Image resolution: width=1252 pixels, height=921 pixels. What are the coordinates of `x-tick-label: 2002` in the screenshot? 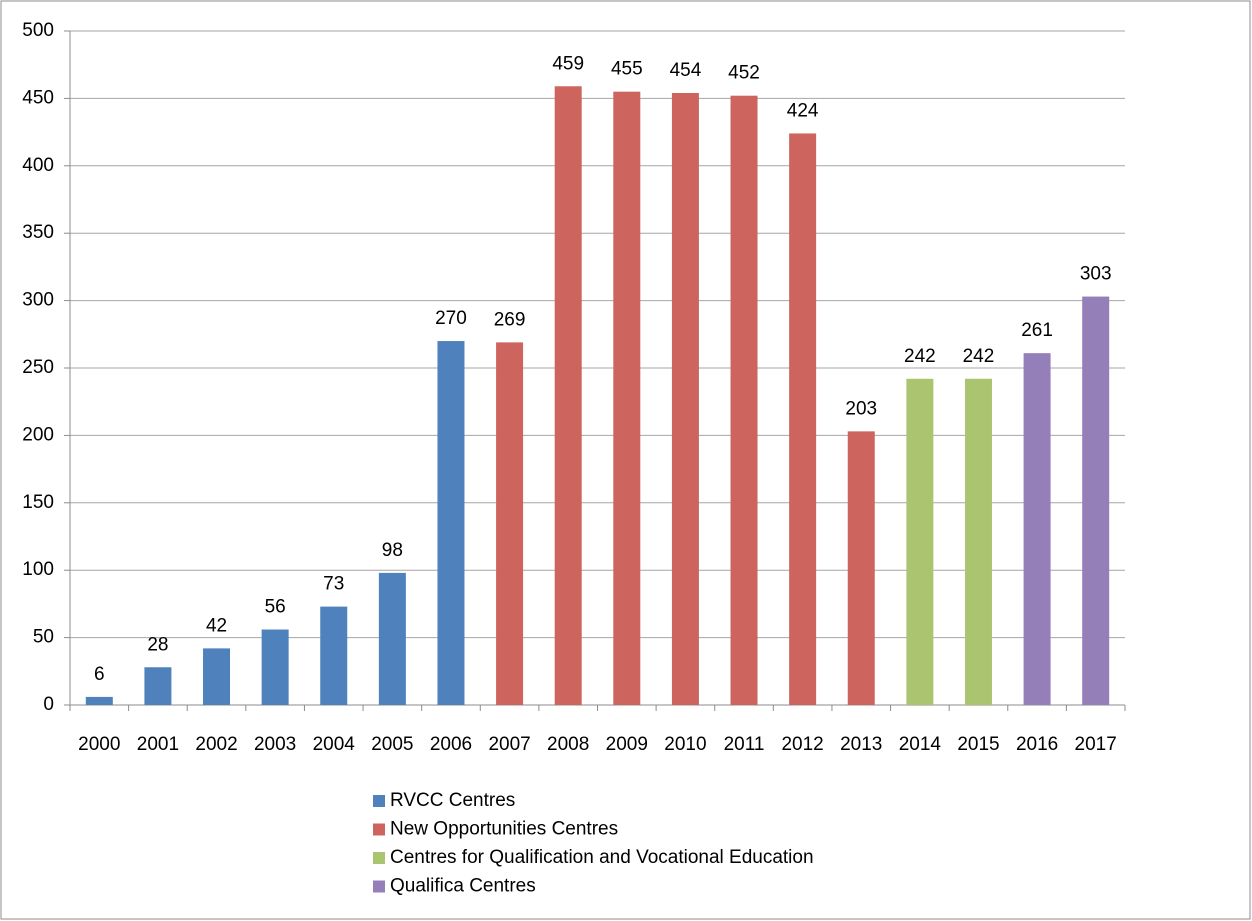 It's located at (216, 744).